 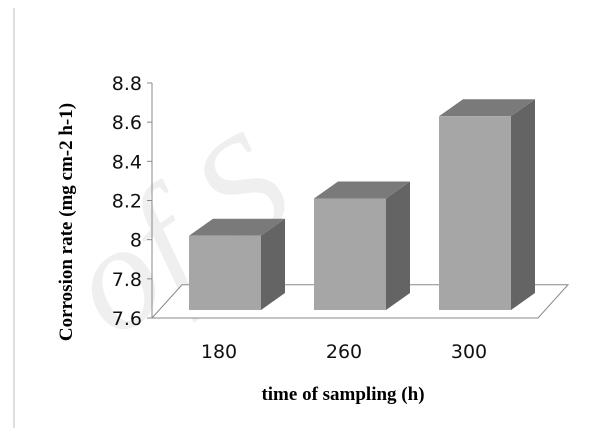 I want to click on x-tick-label: 300, so click(x=469, y=352).